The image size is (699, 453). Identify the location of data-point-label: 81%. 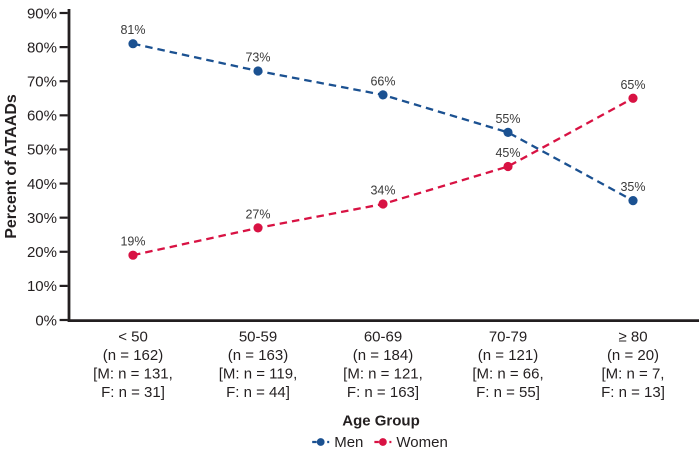
(132, 30).